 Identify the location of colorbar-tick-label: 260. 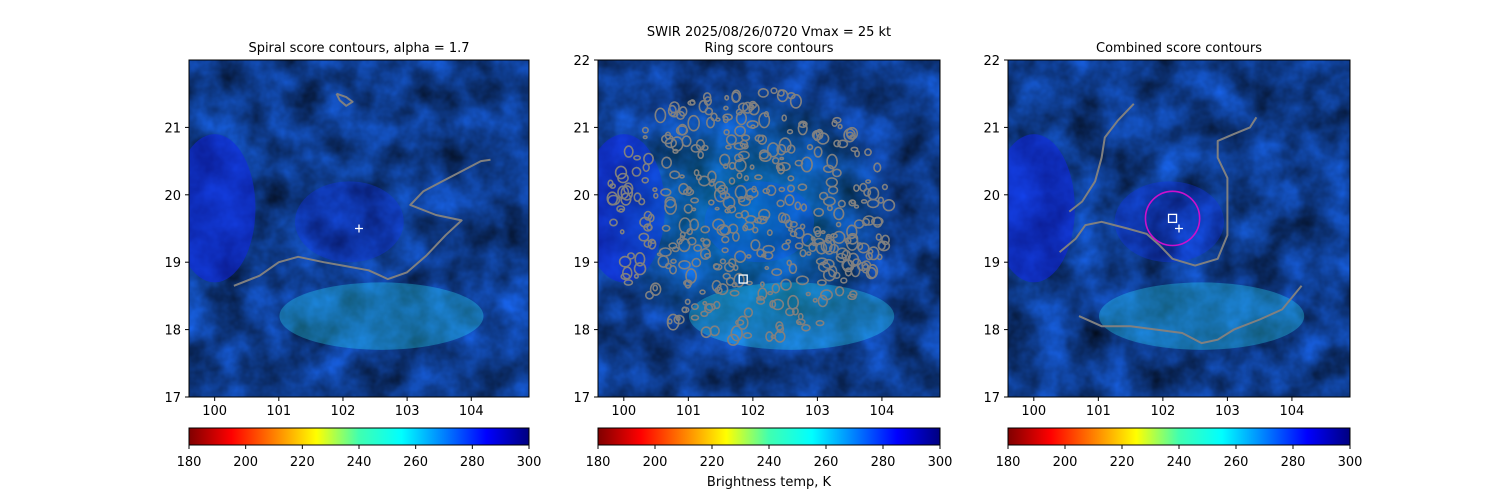
(1236, 462).